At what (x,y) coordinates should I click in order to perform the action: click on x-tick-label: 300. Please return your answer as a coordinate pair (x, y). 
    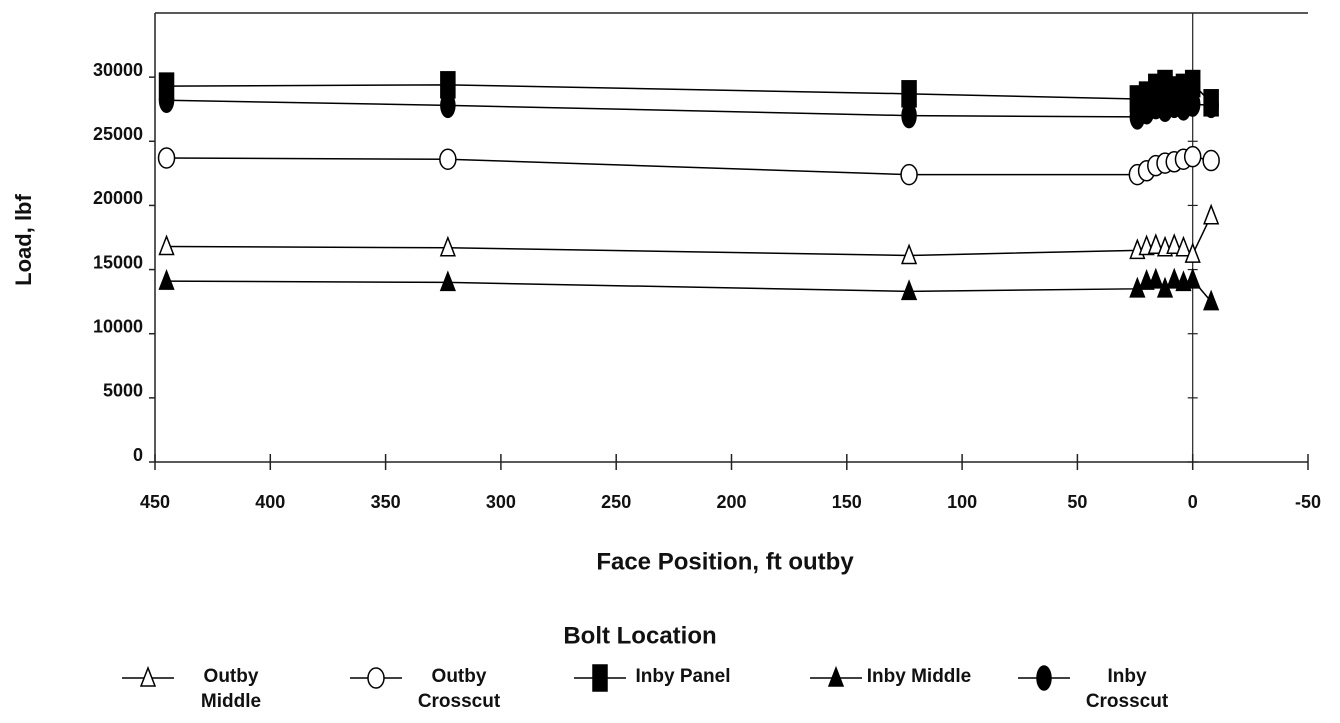
    Looking at the image, I should click on (501, 502).